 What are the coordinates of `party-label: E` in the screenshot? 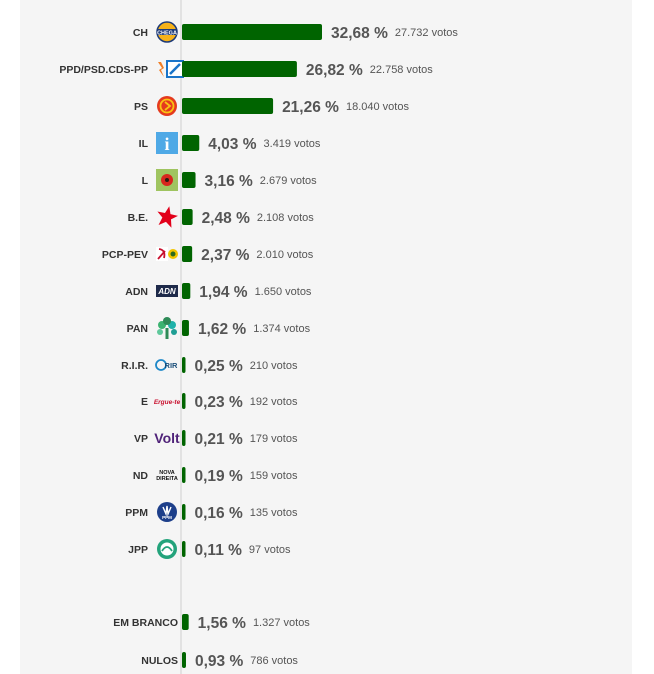 It's located at (144, 402).